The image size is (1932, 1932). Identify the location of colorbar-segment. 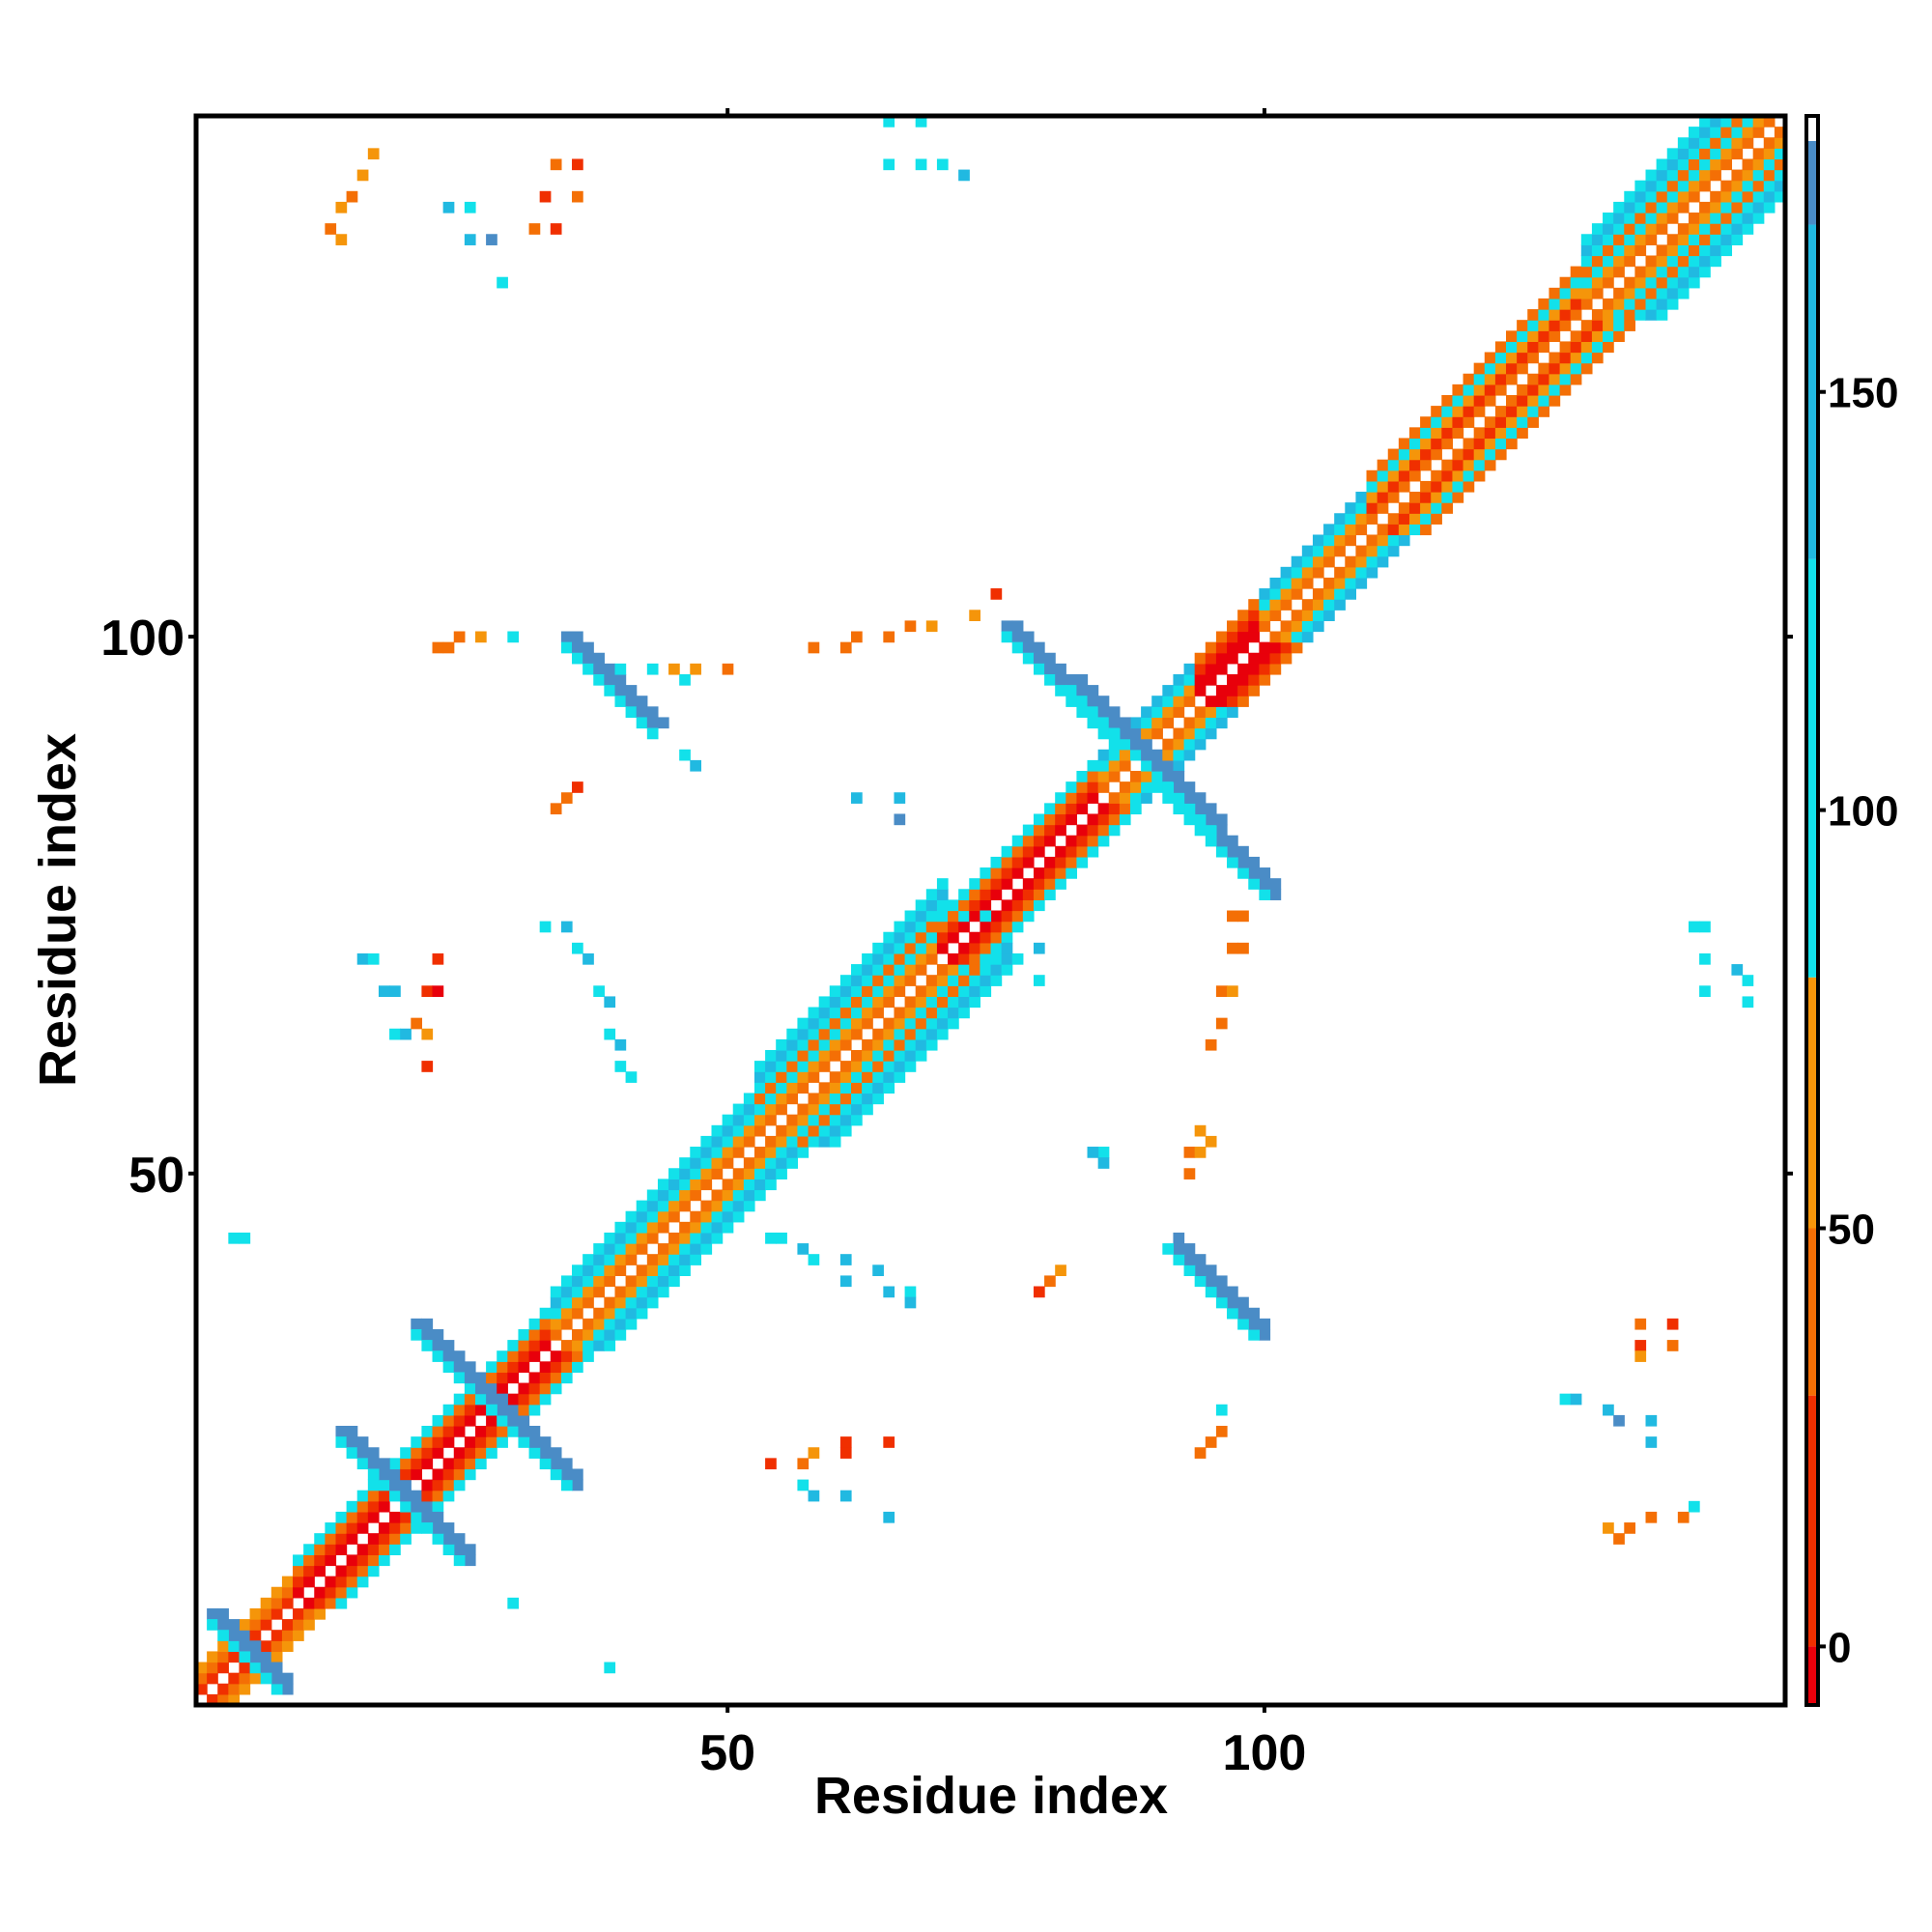
(1812, 1103).